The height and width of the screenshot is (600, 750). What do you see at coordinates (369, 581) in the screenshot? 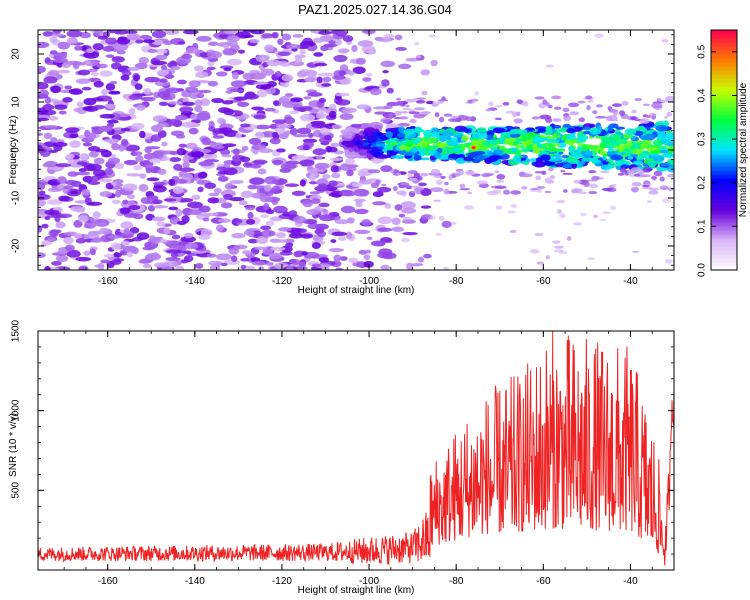
I see `snr-x-tick-label: -100` at bounding box center [369, 581].